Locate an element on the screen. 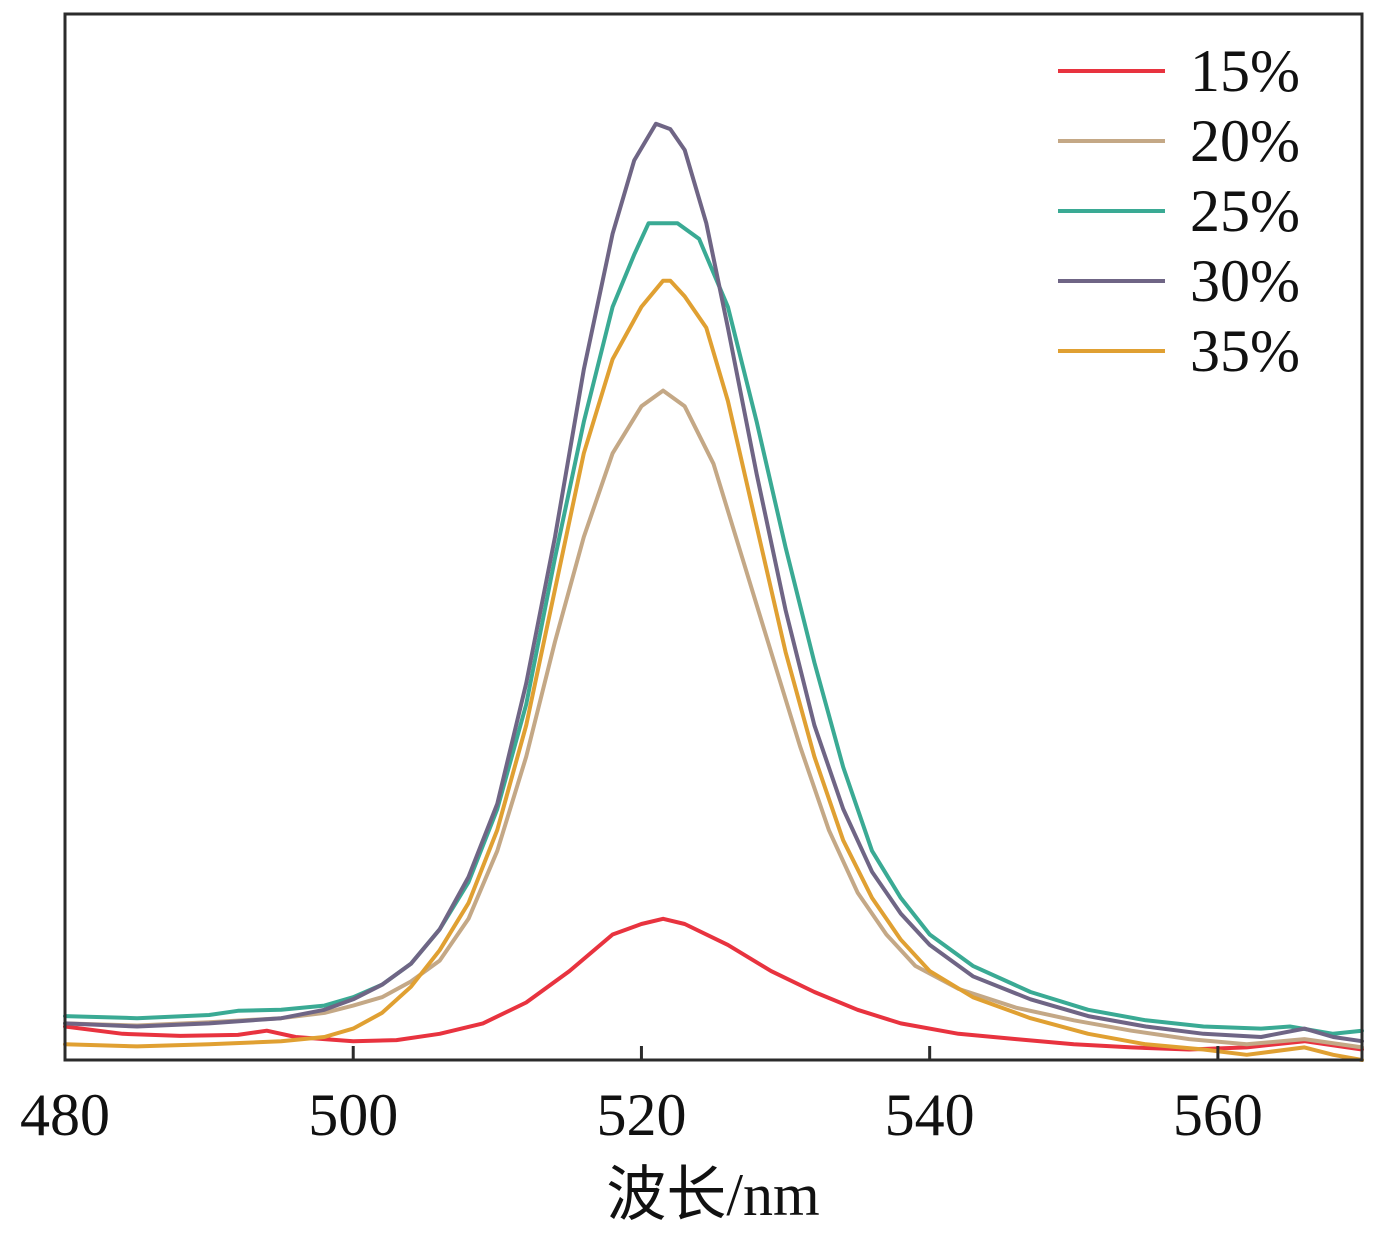 Image resolution: width=1376 pixels, height=1243 pixels. legend-label-30pct: 30% is located at coordinates (1245, 281).